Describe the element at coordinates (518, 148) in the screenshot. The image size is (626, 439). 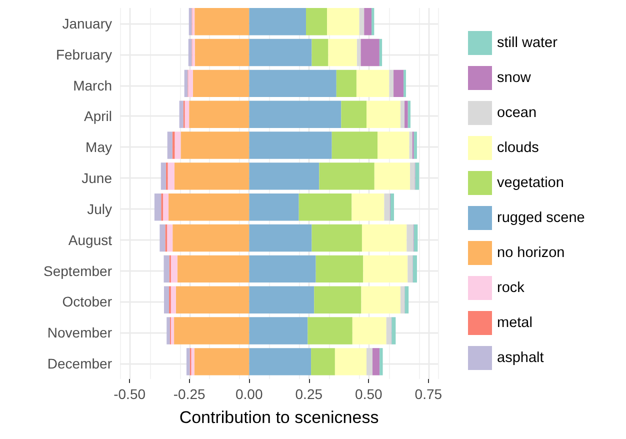
I see `legend-label: clouds` at that location.